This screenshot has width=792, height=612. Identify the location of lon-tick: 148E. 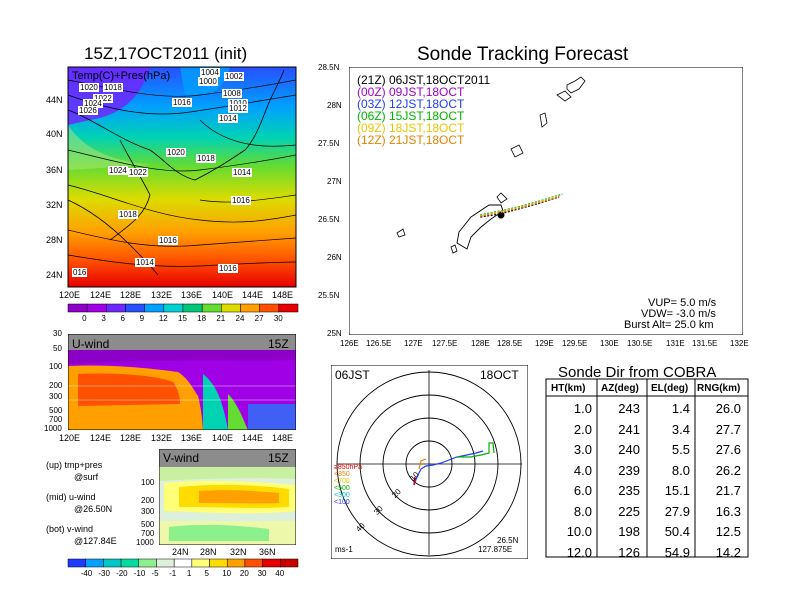
(283, 438).